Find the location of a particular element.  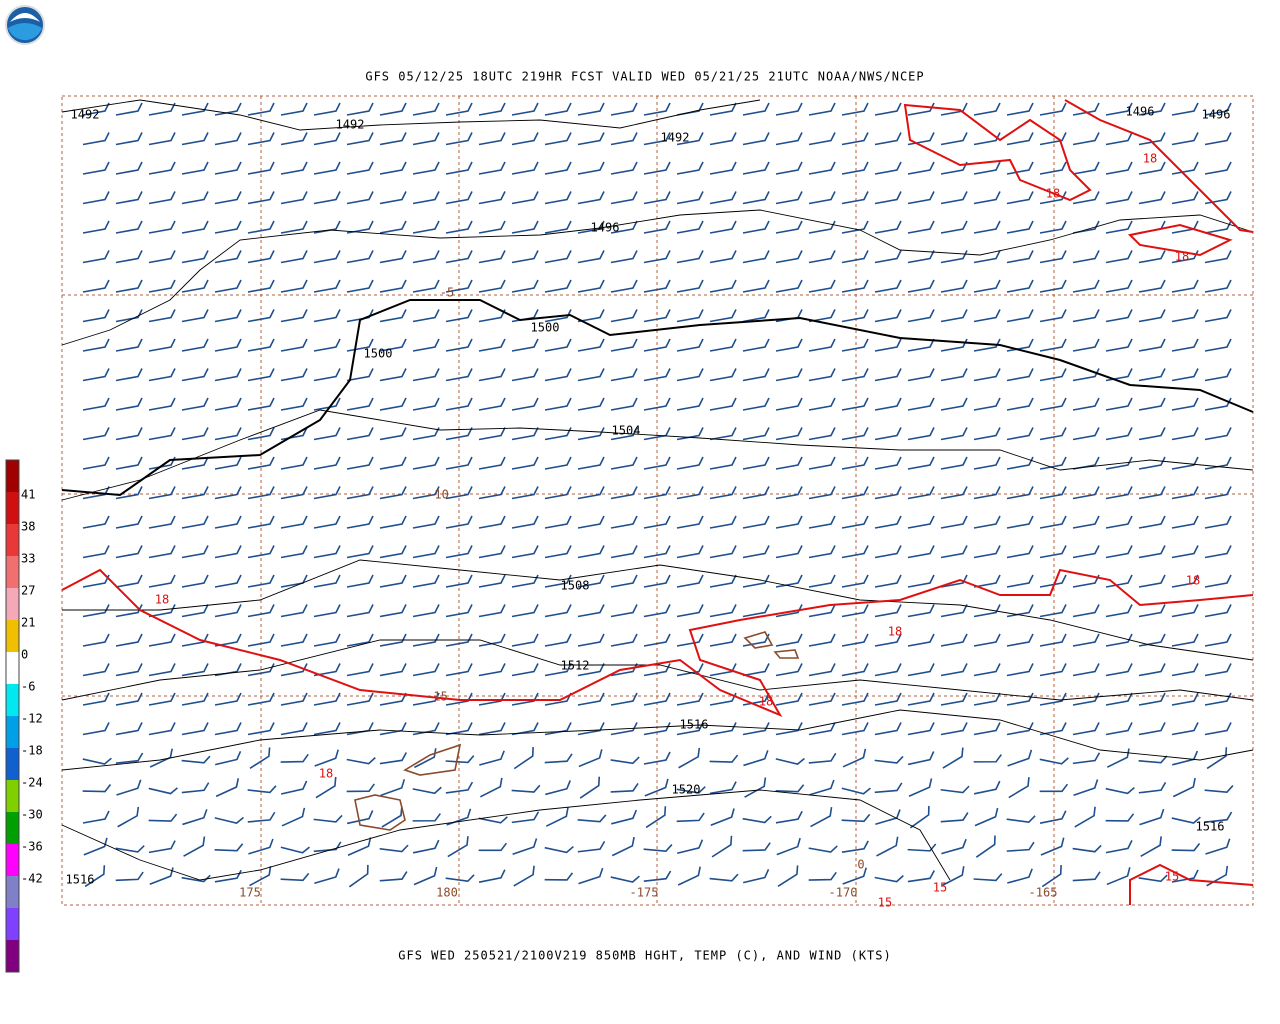

temperature-label: 15 is located at coordinates (885, 903).